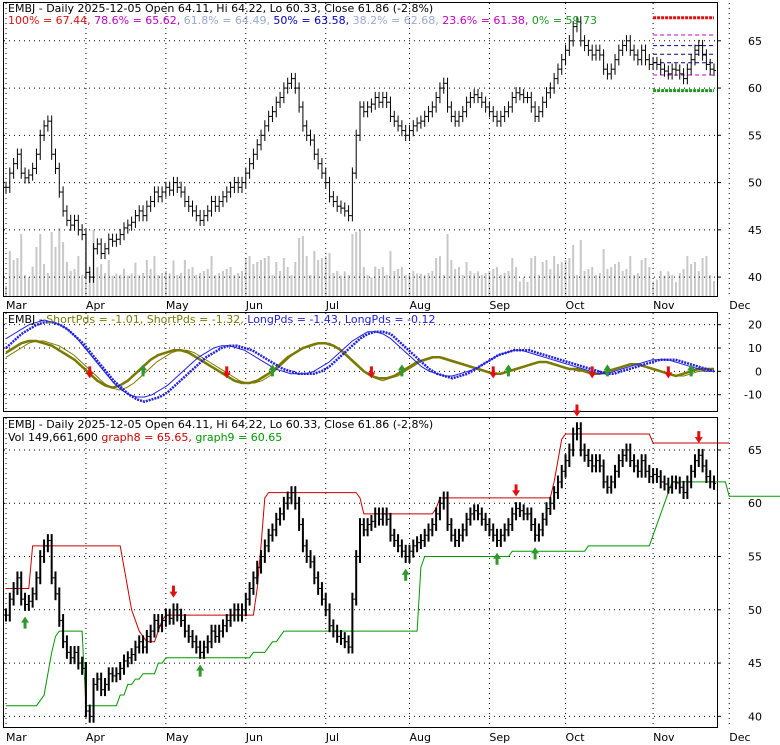  Describe the element at coordinates (755, 450) in the screenshot. I see `y-tick-label: 65` at that location.